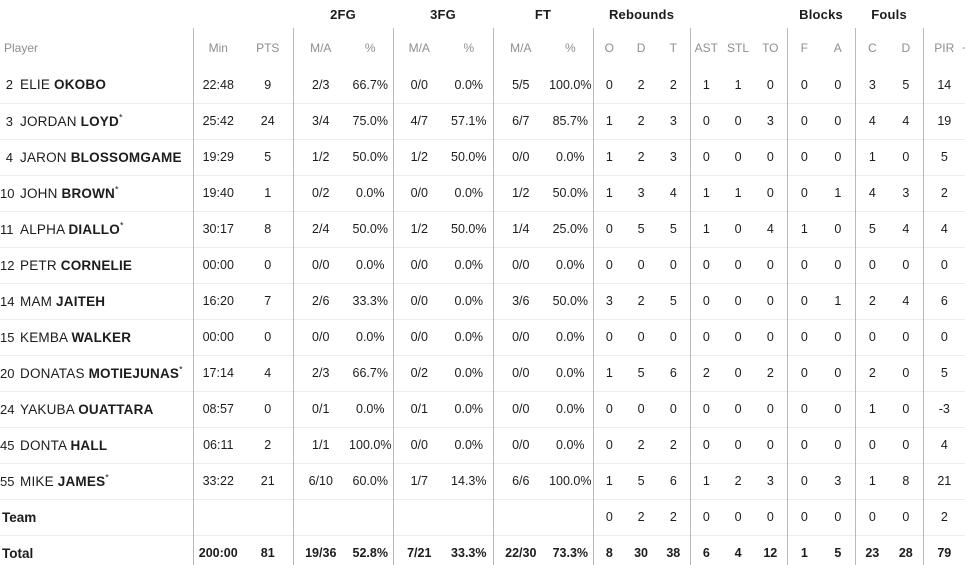 This screenshot has width=965, height=565. I want to click on cell-foul-c: 0, so click(872, 337).